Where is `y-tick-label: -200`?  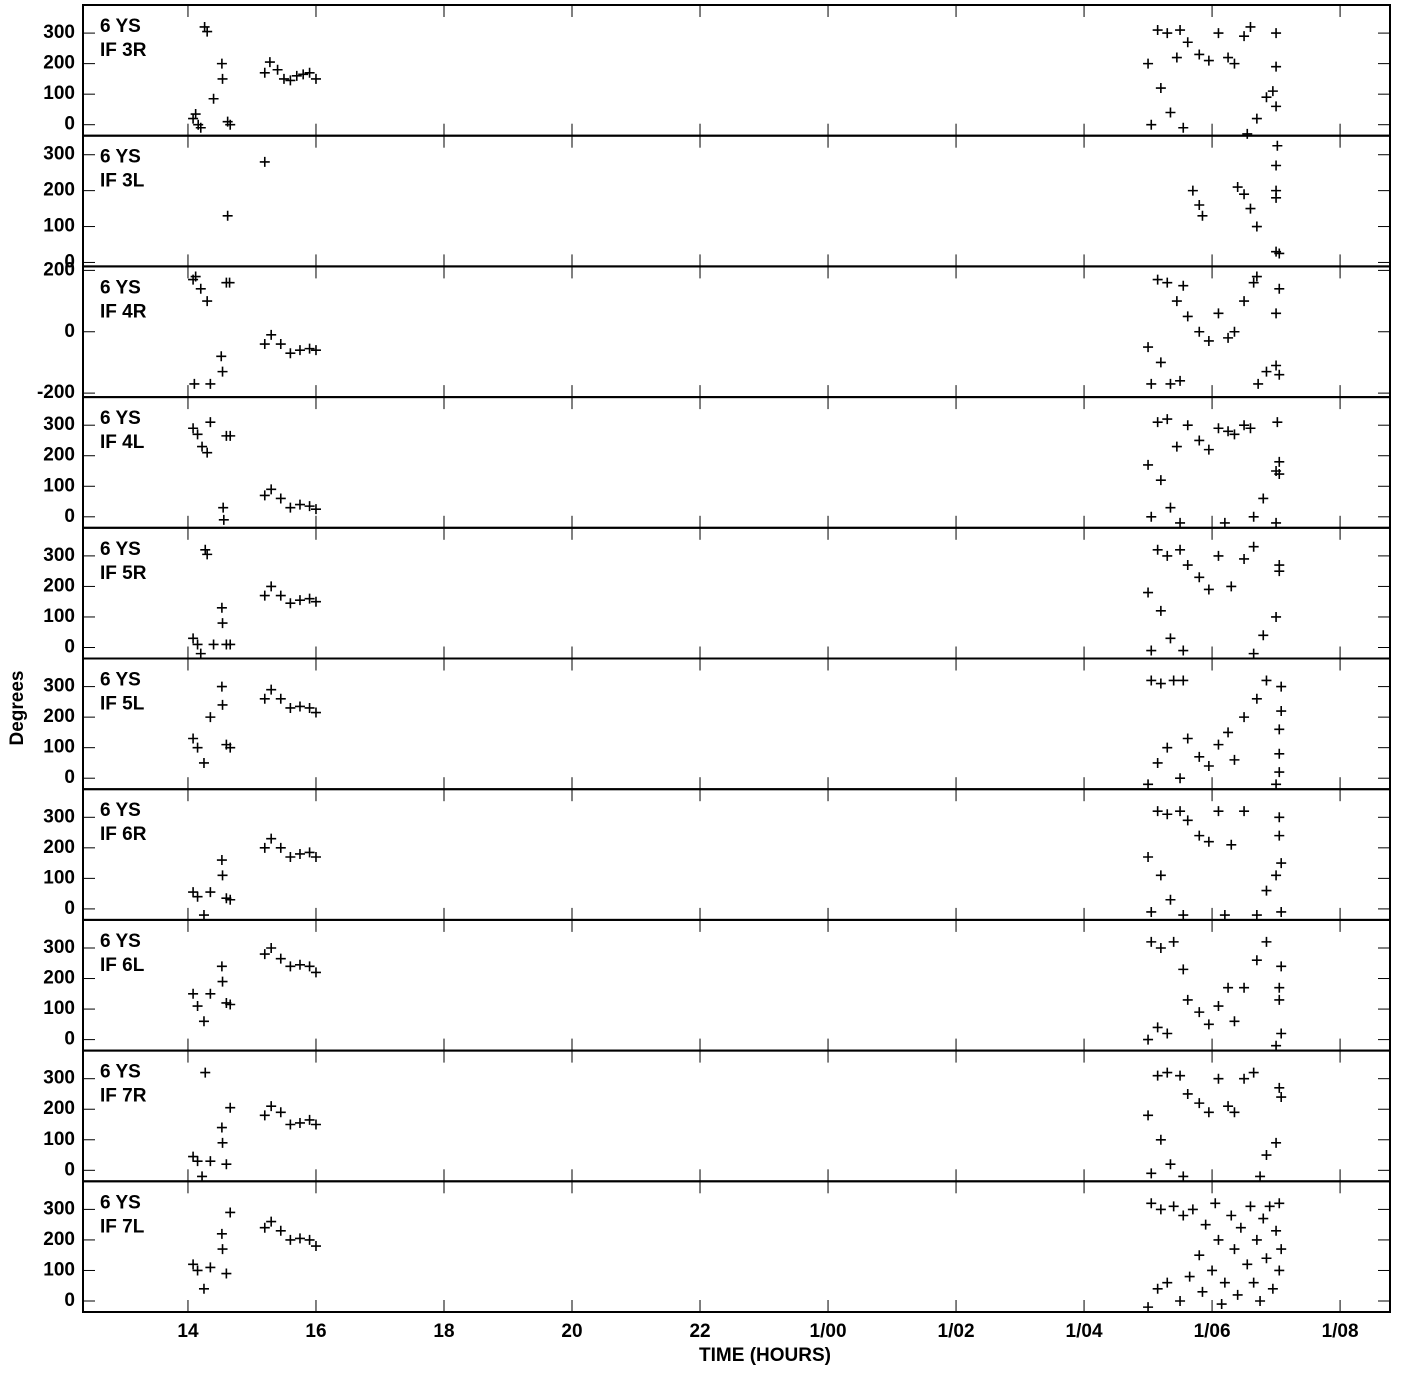
y-tick-label: -200 is located at coordinates (56, 392).